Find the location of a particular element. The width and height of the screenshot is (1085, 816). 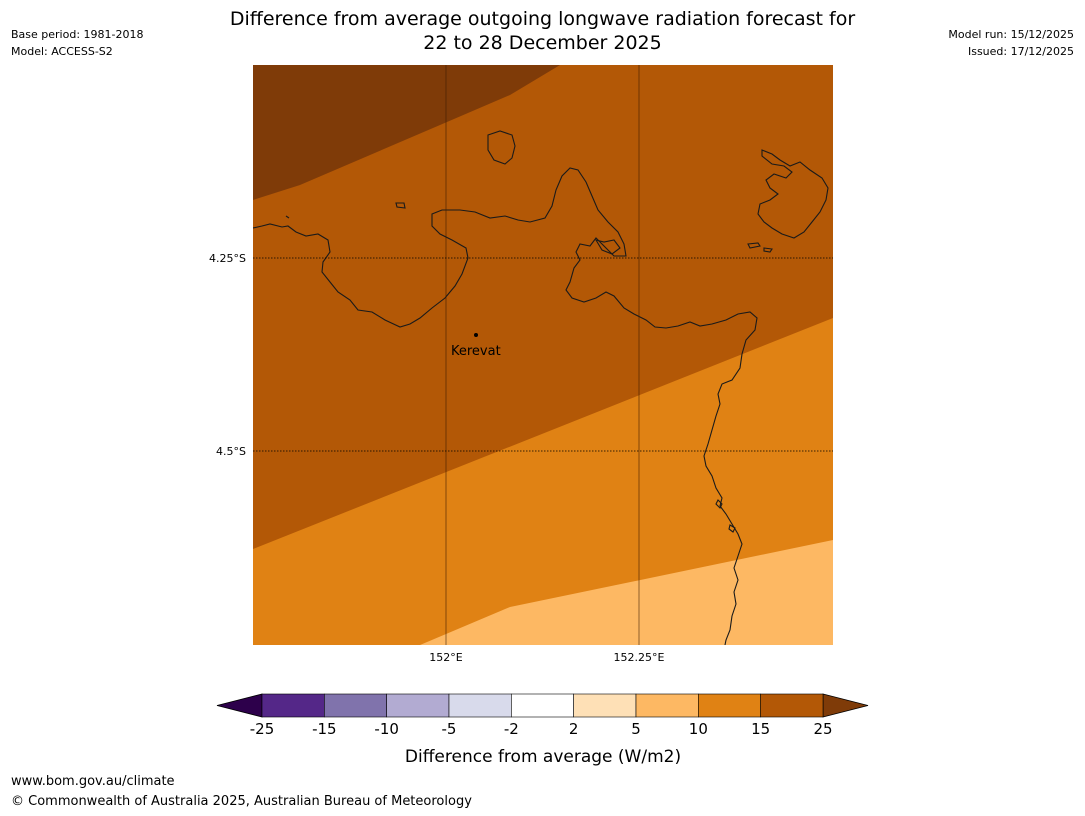

colorbar-tick-label: 5 is located at coordinates (636, 729).